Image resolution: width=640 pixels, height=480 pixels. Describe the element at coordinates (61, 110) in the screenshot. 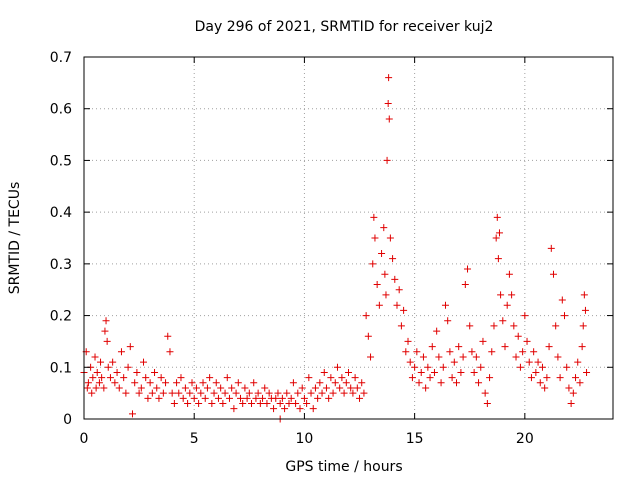

I see `y-tick-label: 0.6` at that location.